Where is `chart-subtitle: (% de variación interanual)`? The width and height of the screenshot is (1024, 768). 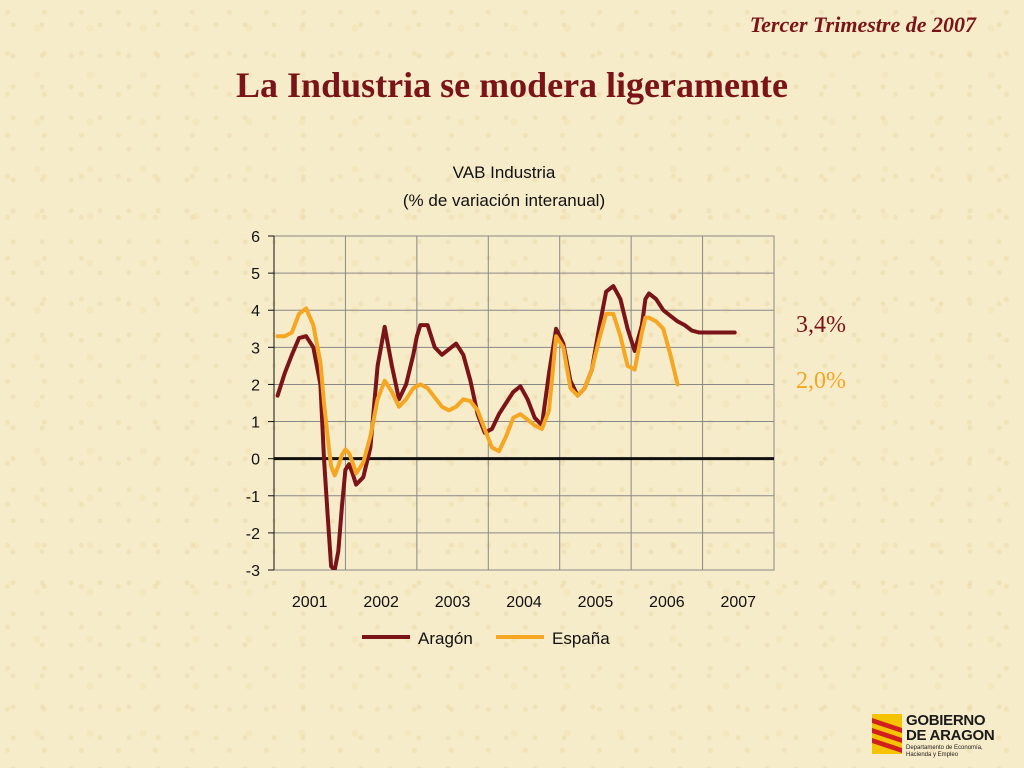 chart-subtitle: (% de variación interanual) is located at coordinates (504, 200).